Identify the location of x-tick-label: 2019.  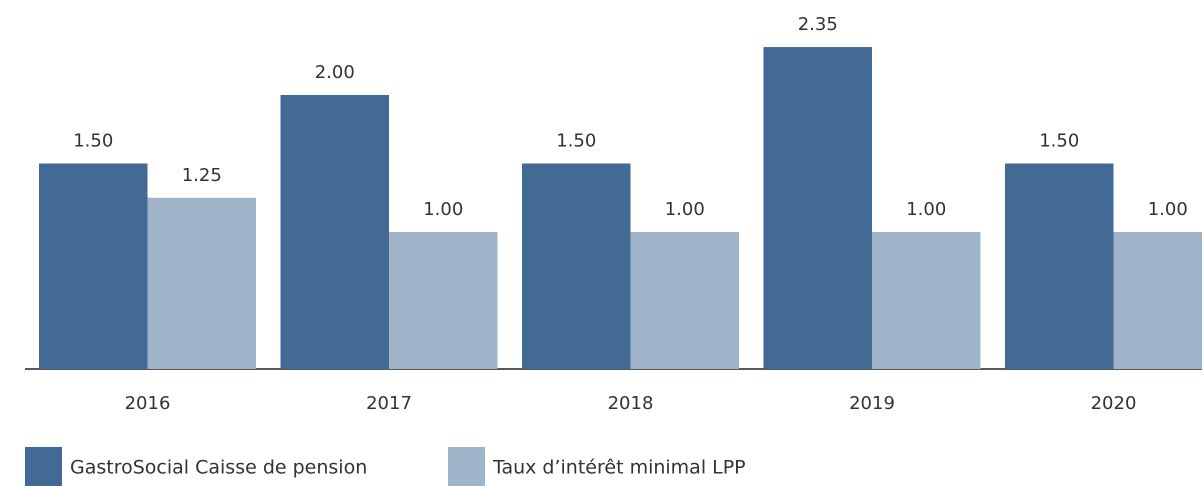
(872, 403).